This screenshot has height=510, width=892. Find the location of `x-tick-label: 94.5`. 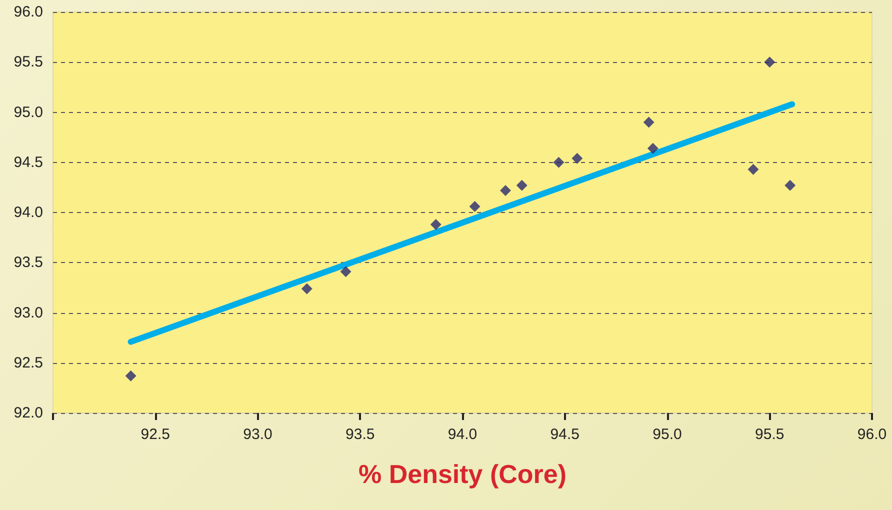

x-tick-label: 94.5 is located at coordinates (565, 434).